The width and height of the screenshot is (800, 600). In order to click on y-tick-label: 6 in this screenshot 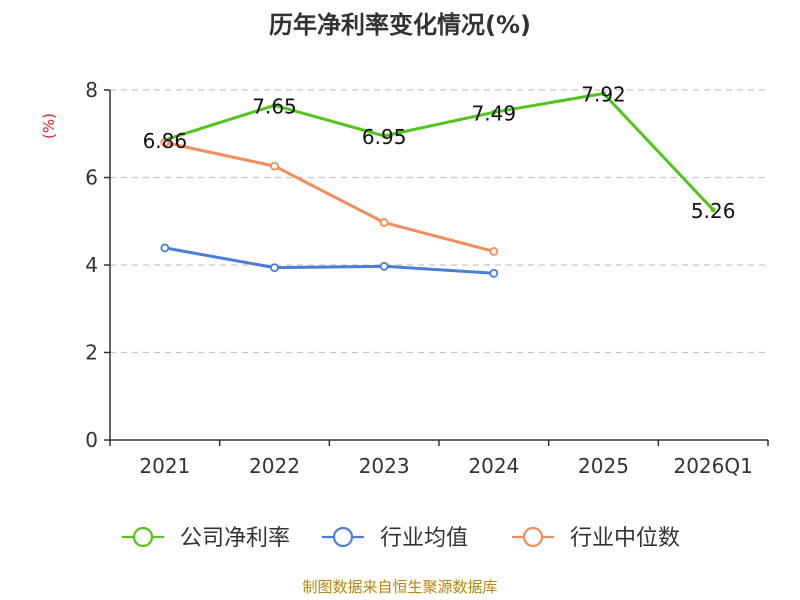, I will do `click(91, 178)`.